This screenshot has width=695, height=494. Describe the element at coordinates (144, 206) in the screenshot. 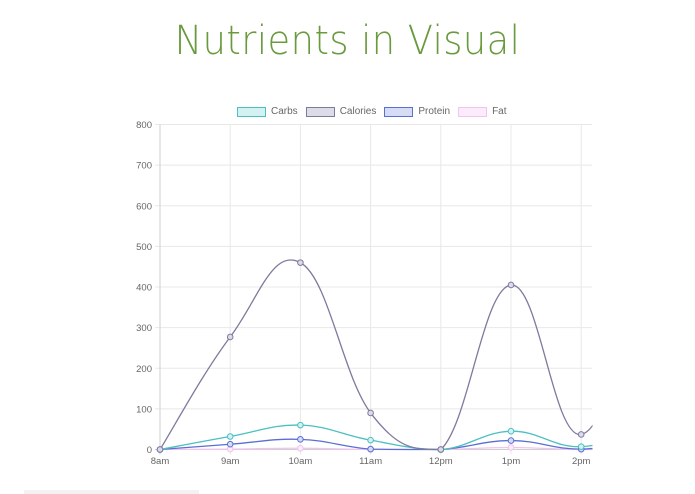

I see `y-tick-label: 600` at that location.